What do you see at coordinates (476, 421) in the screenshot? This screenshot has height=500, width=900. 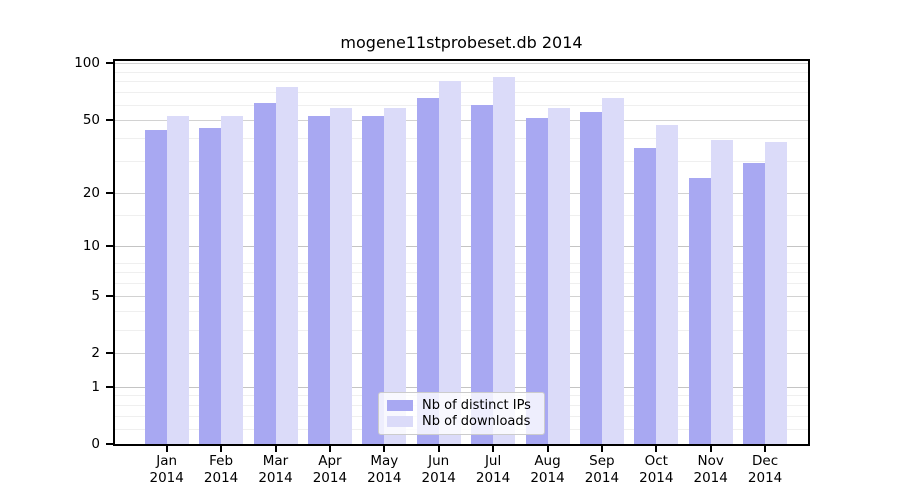 I see `legend-label-downloads: Nb of downloads` at bounding box center [476, 421].